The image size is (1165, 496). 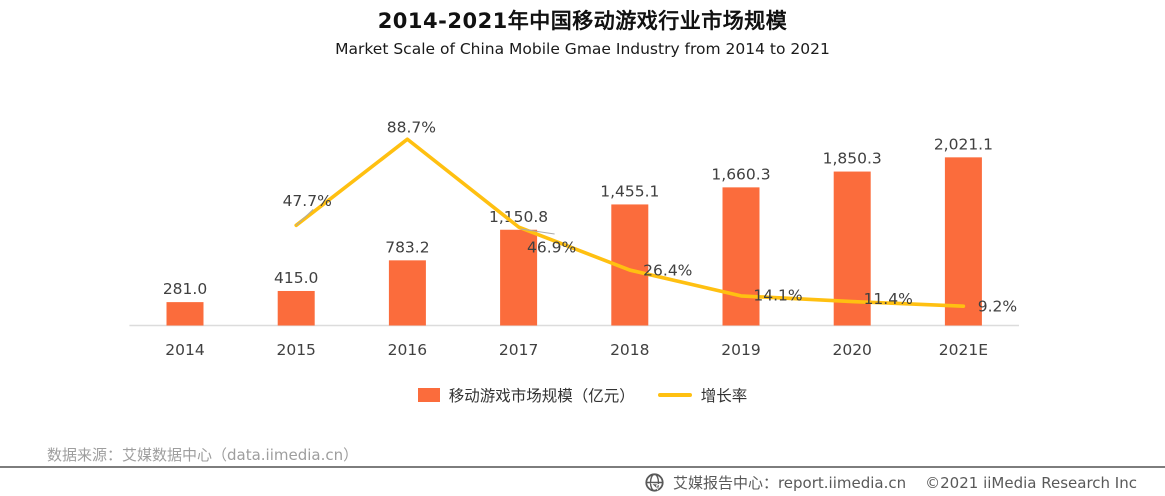 What do you see at coordinates (741, 256) in the screenshot?
I see `bar-2019` at bounding box center [741, 256].